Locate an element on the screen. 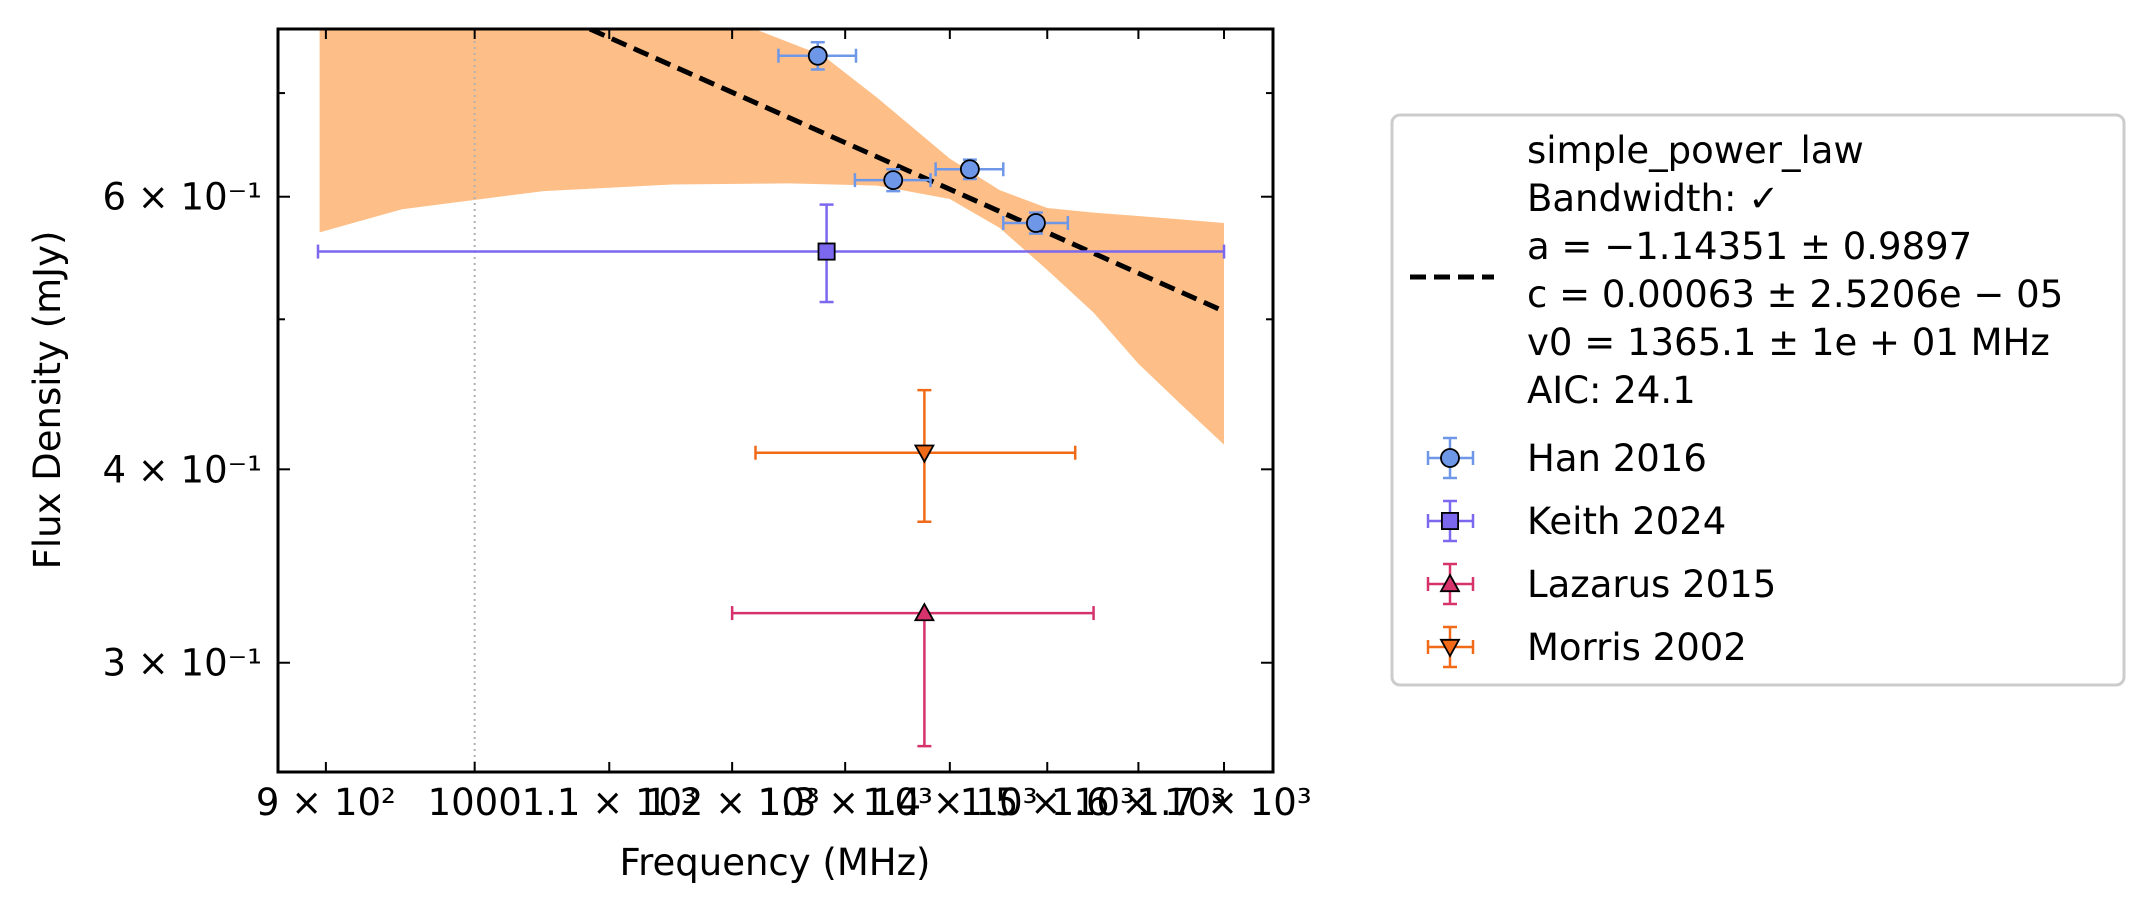 This screenshot has height=914, width=2149. y-axis-label: Flux Density (mJy) is located at coordinates (47, 400).